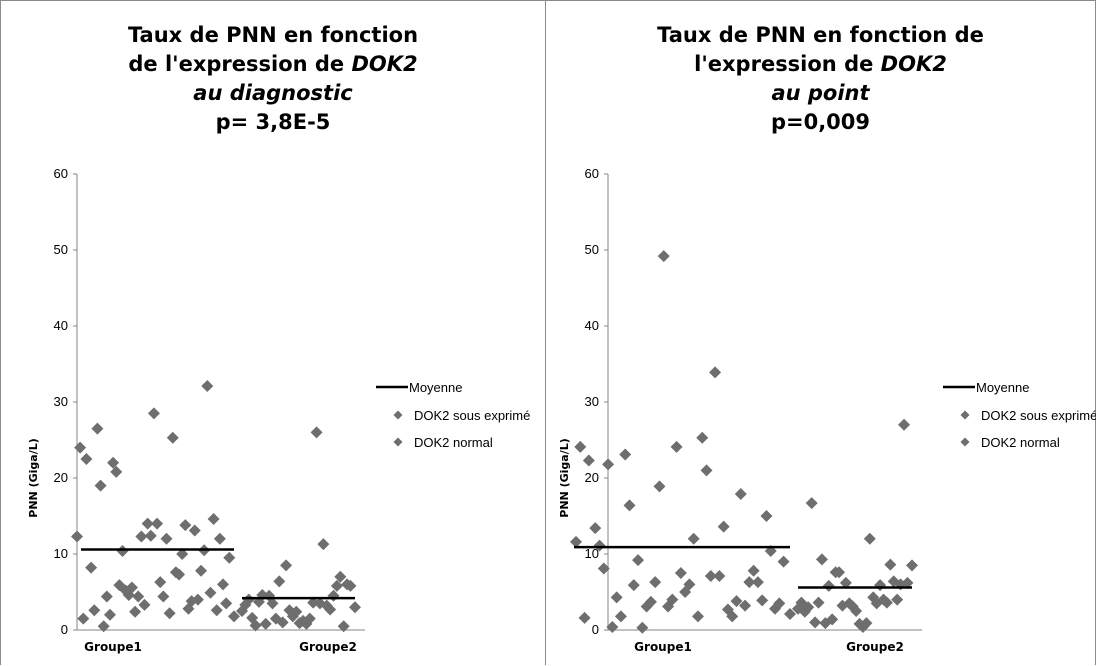  What do you see at coordinates (820, 93) in the screenshot?
I see `title-line-3: au point` at bounding box center [820, 93].